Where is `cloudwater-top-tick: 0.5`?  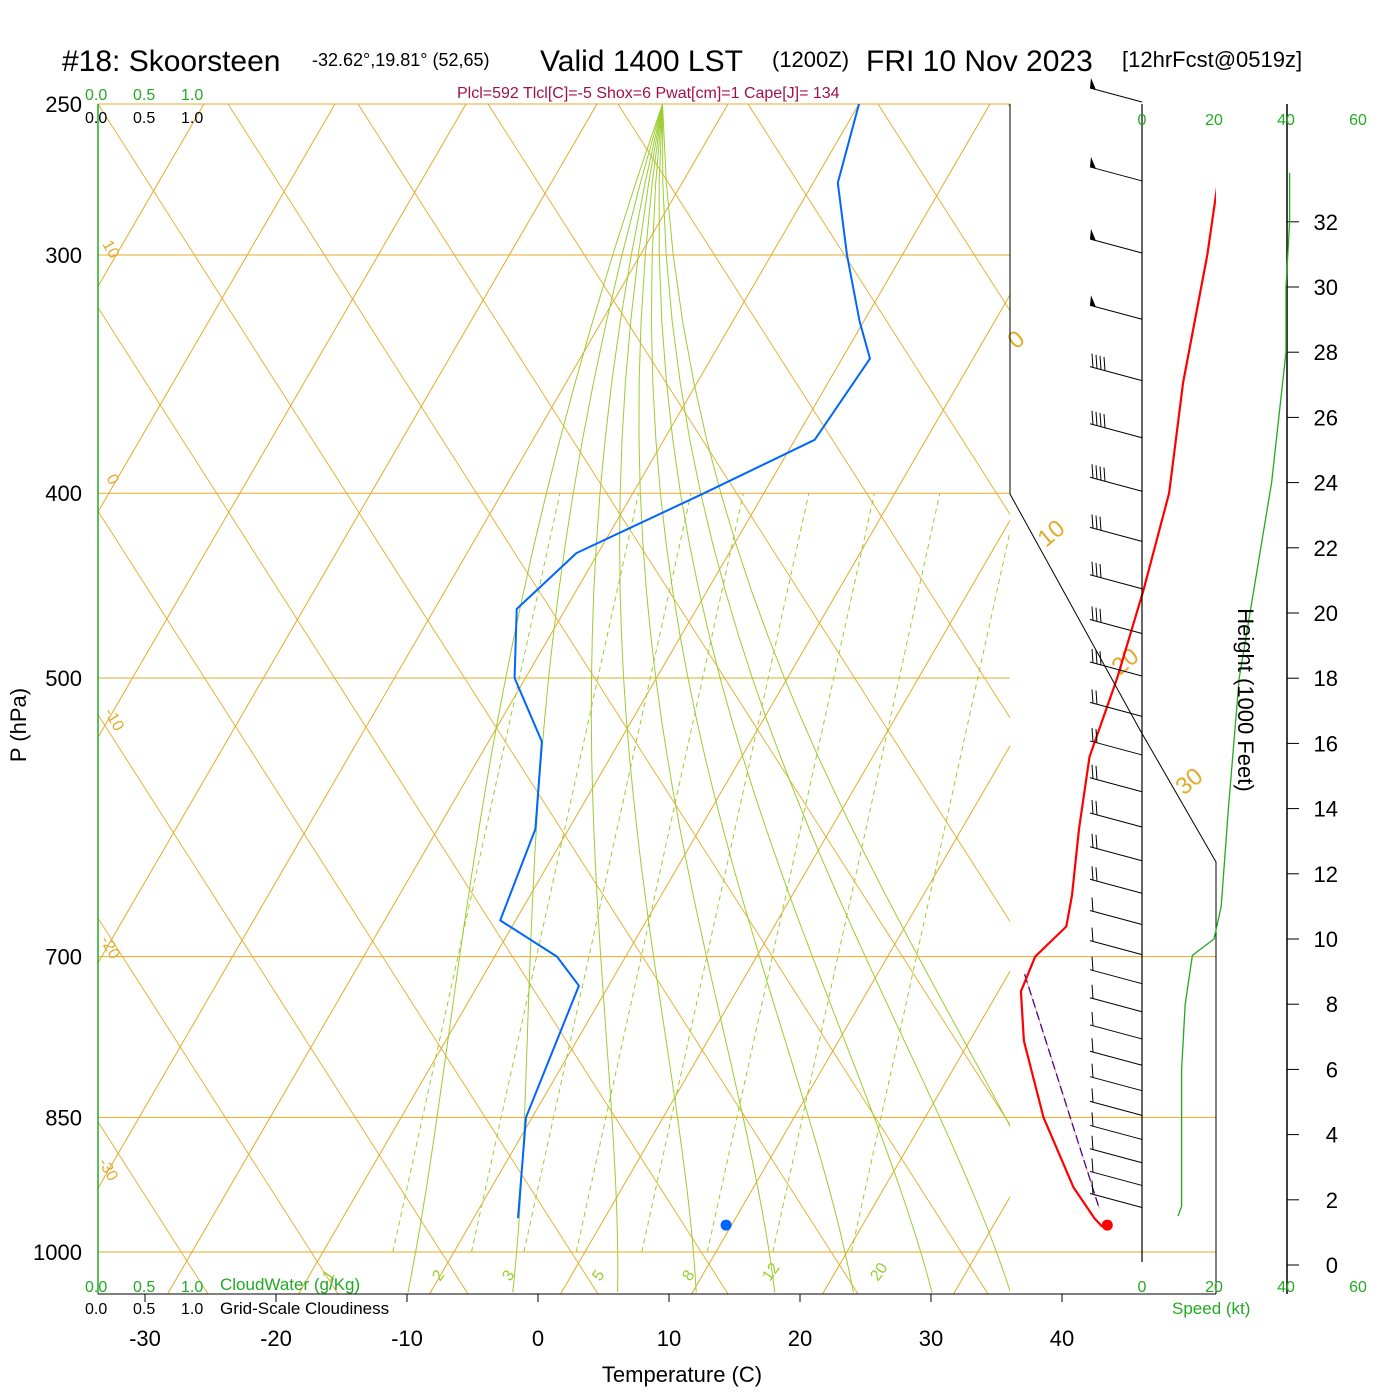 cloudwater-top-tick: 0.5 is located at coordinates (144, 95).